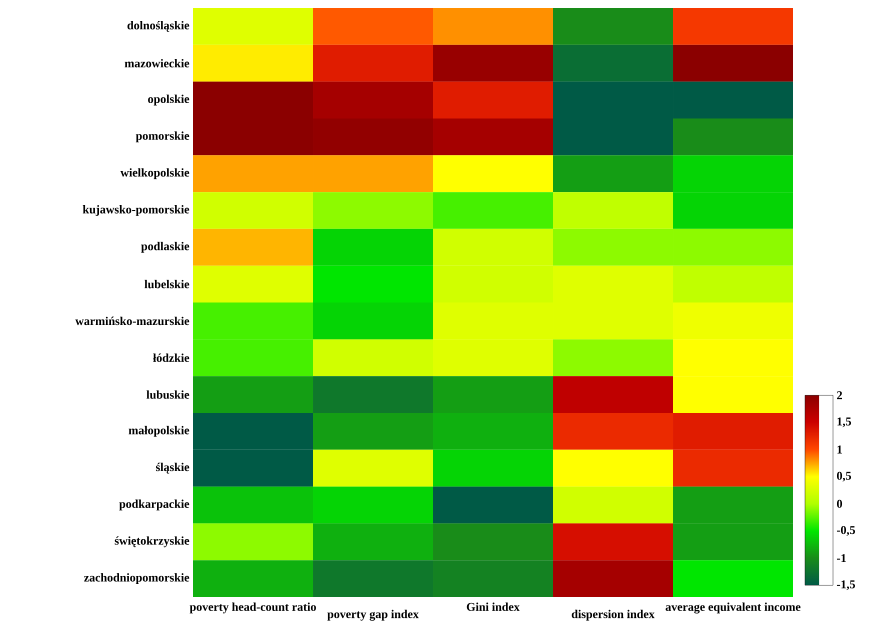  Describe the element at coordinates (171, 358) in the screenshot. I see `y-tick-label: łódzkie` at that location.